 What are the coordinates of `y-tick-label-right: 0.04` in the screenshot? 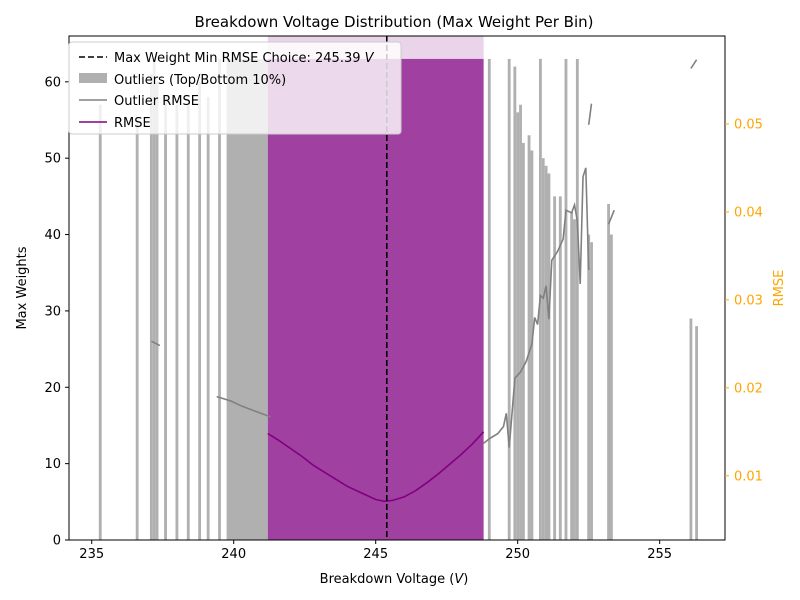 It's located at (748, 212).